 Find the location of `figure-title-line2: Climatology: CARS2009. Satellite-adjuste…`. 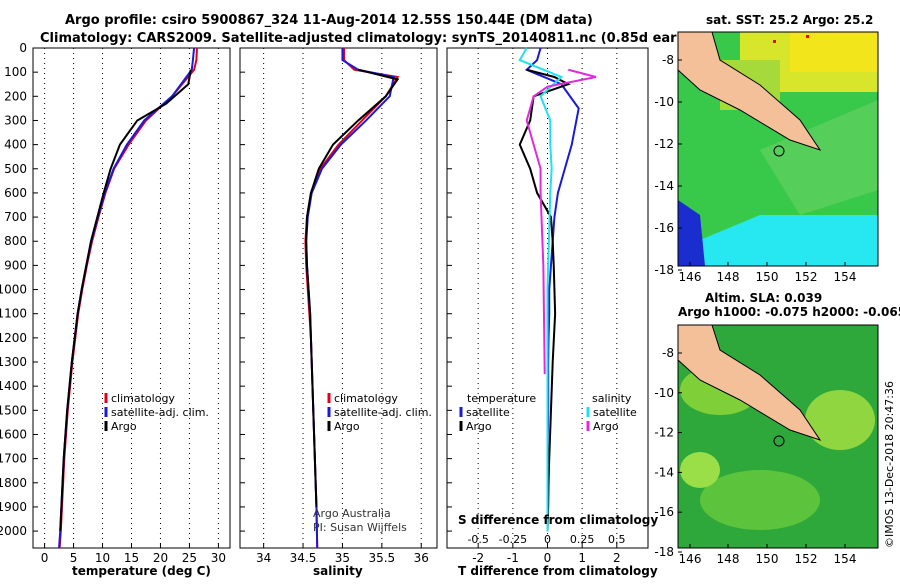

figure-title-line2: Climatology: CARS2009. Satellite-adjuste… is located at coordinates (373, 38).